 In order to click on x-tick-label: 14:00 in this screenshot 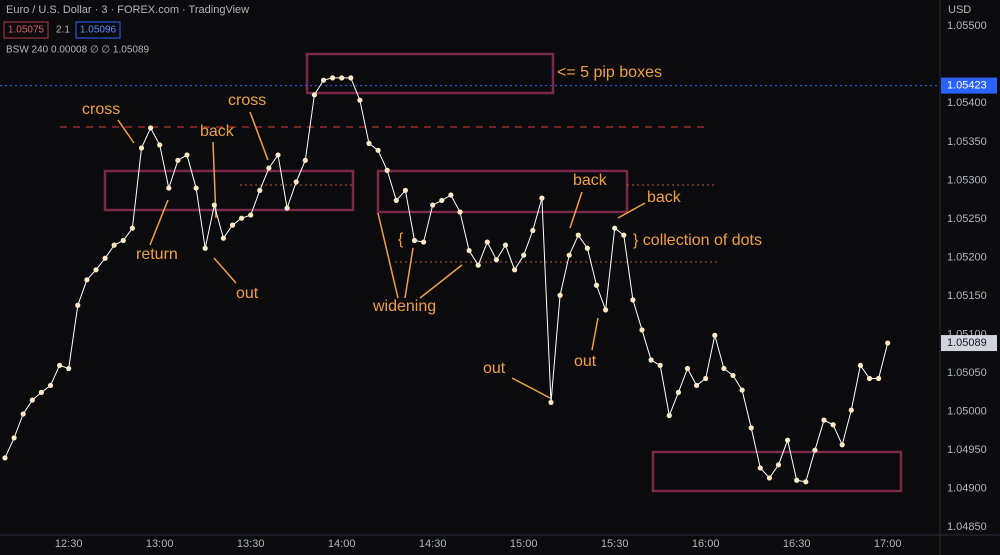, I will do `click(342, 544)`.